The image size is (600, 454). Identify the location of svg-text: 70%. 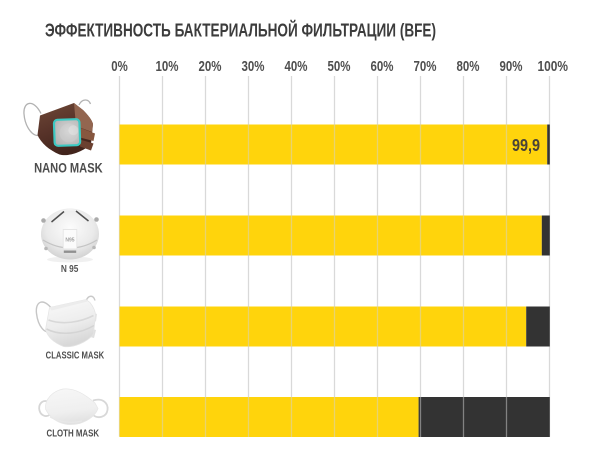
(425, 66).